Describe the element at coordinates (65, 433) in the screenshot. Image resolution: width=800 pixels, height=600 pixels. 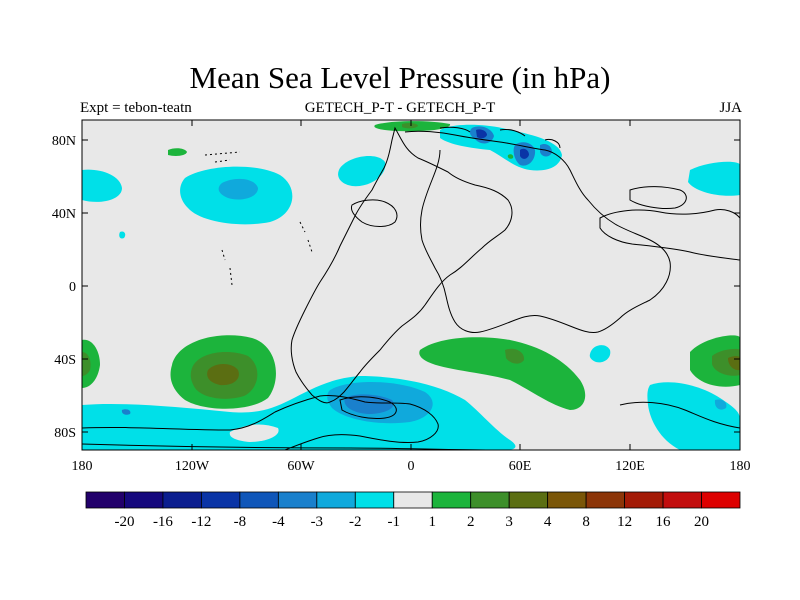
I see `lat-label-80s: 80S` at that location.